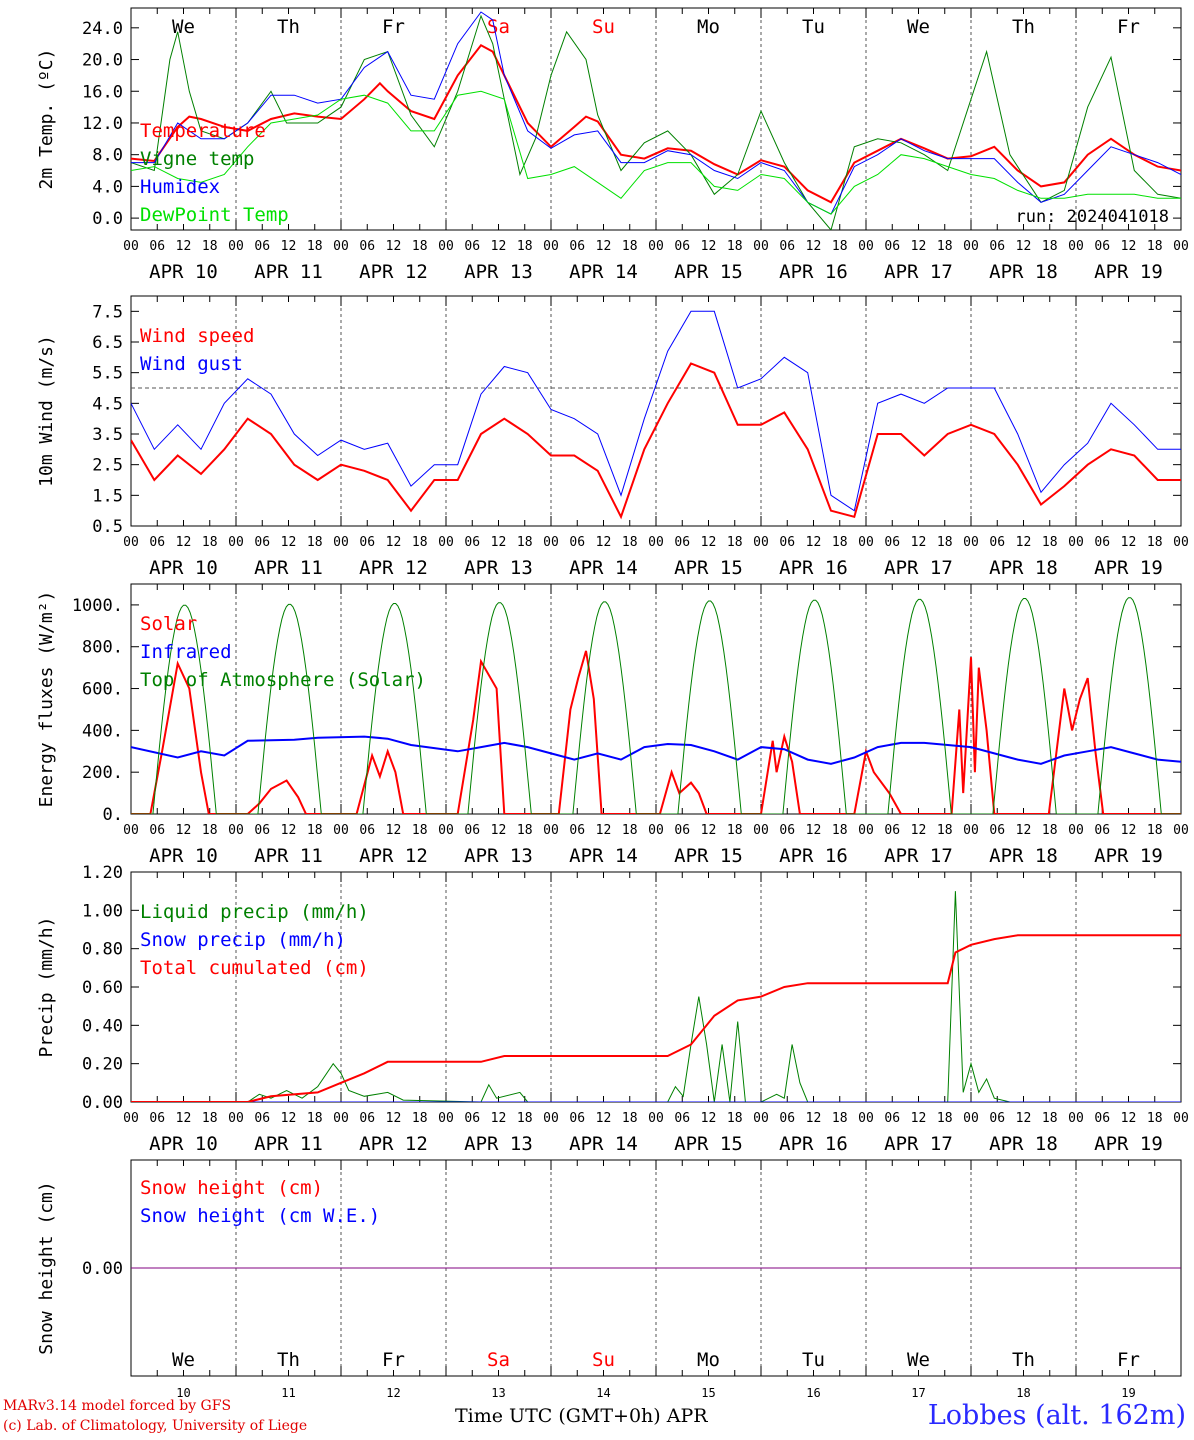 The height and width of the screenshot is (1440, 1194). I want to click on credit-line-1: MARv3.14 model forced by GFS, so click(117, 1406).